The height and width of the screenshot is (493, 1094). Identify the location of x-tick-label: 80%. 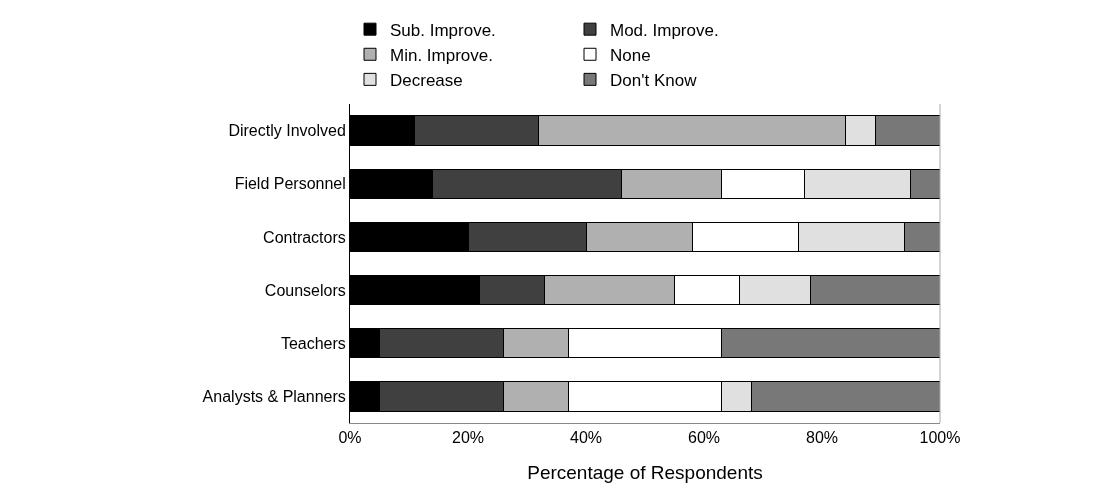
(822, 438).